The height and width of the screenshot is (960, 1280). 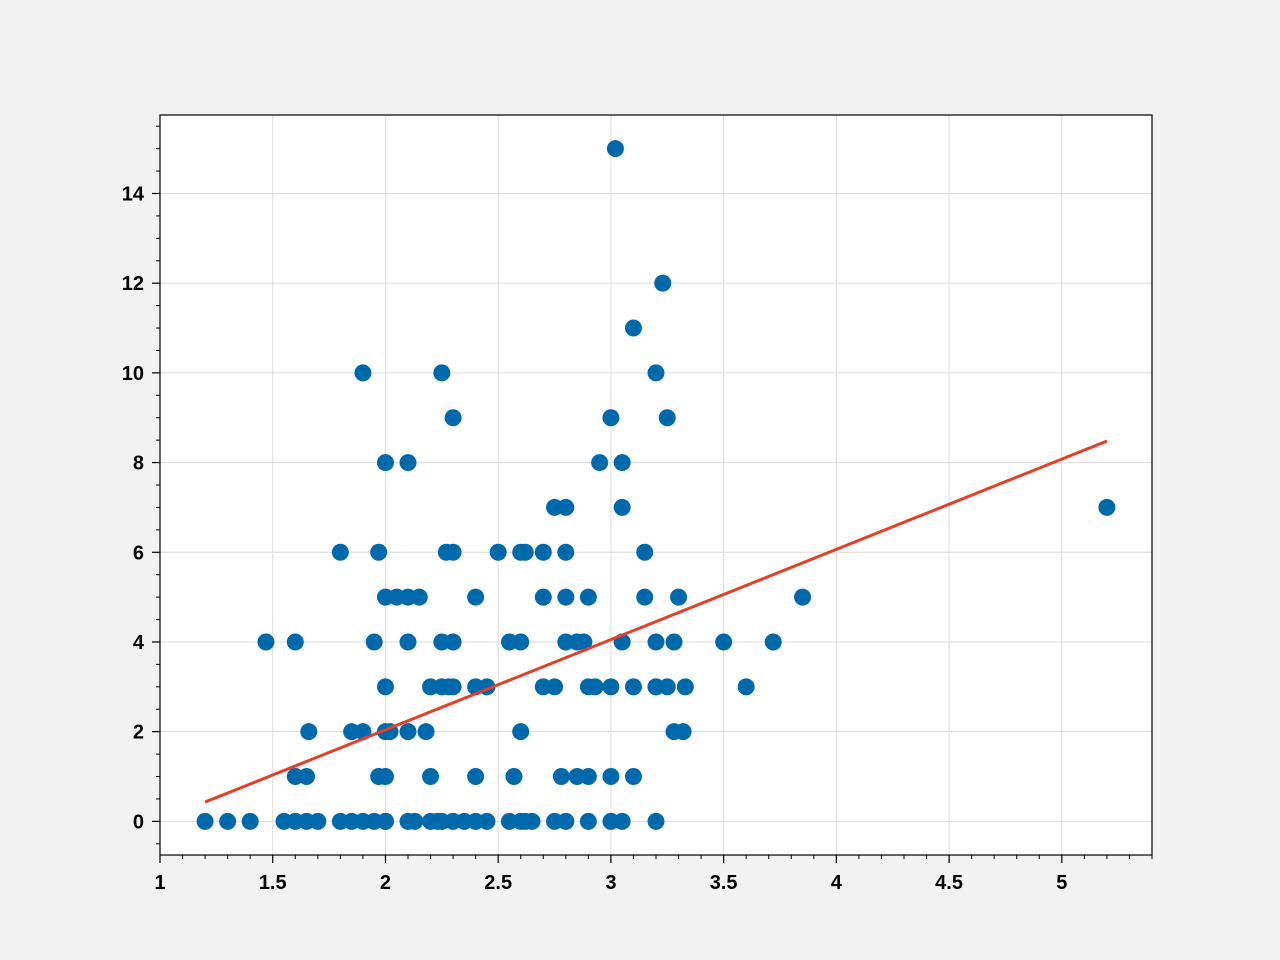 I want to click on y-tick-label: 8, so click(x=138, y=464).